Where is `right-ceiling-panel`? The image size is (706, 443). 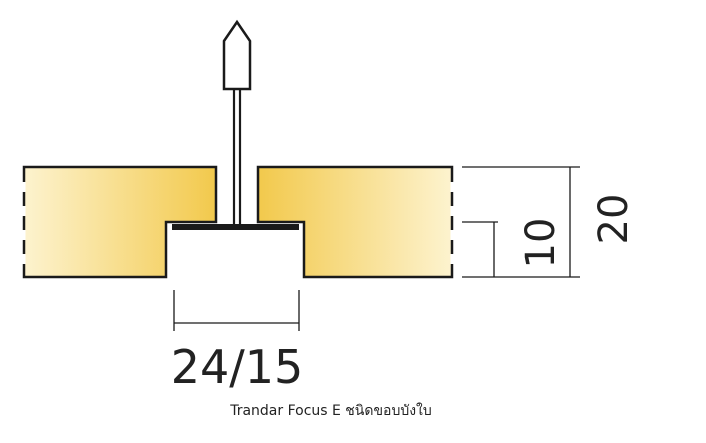
right-ceiling-panel is located at coordinates (355, 222).